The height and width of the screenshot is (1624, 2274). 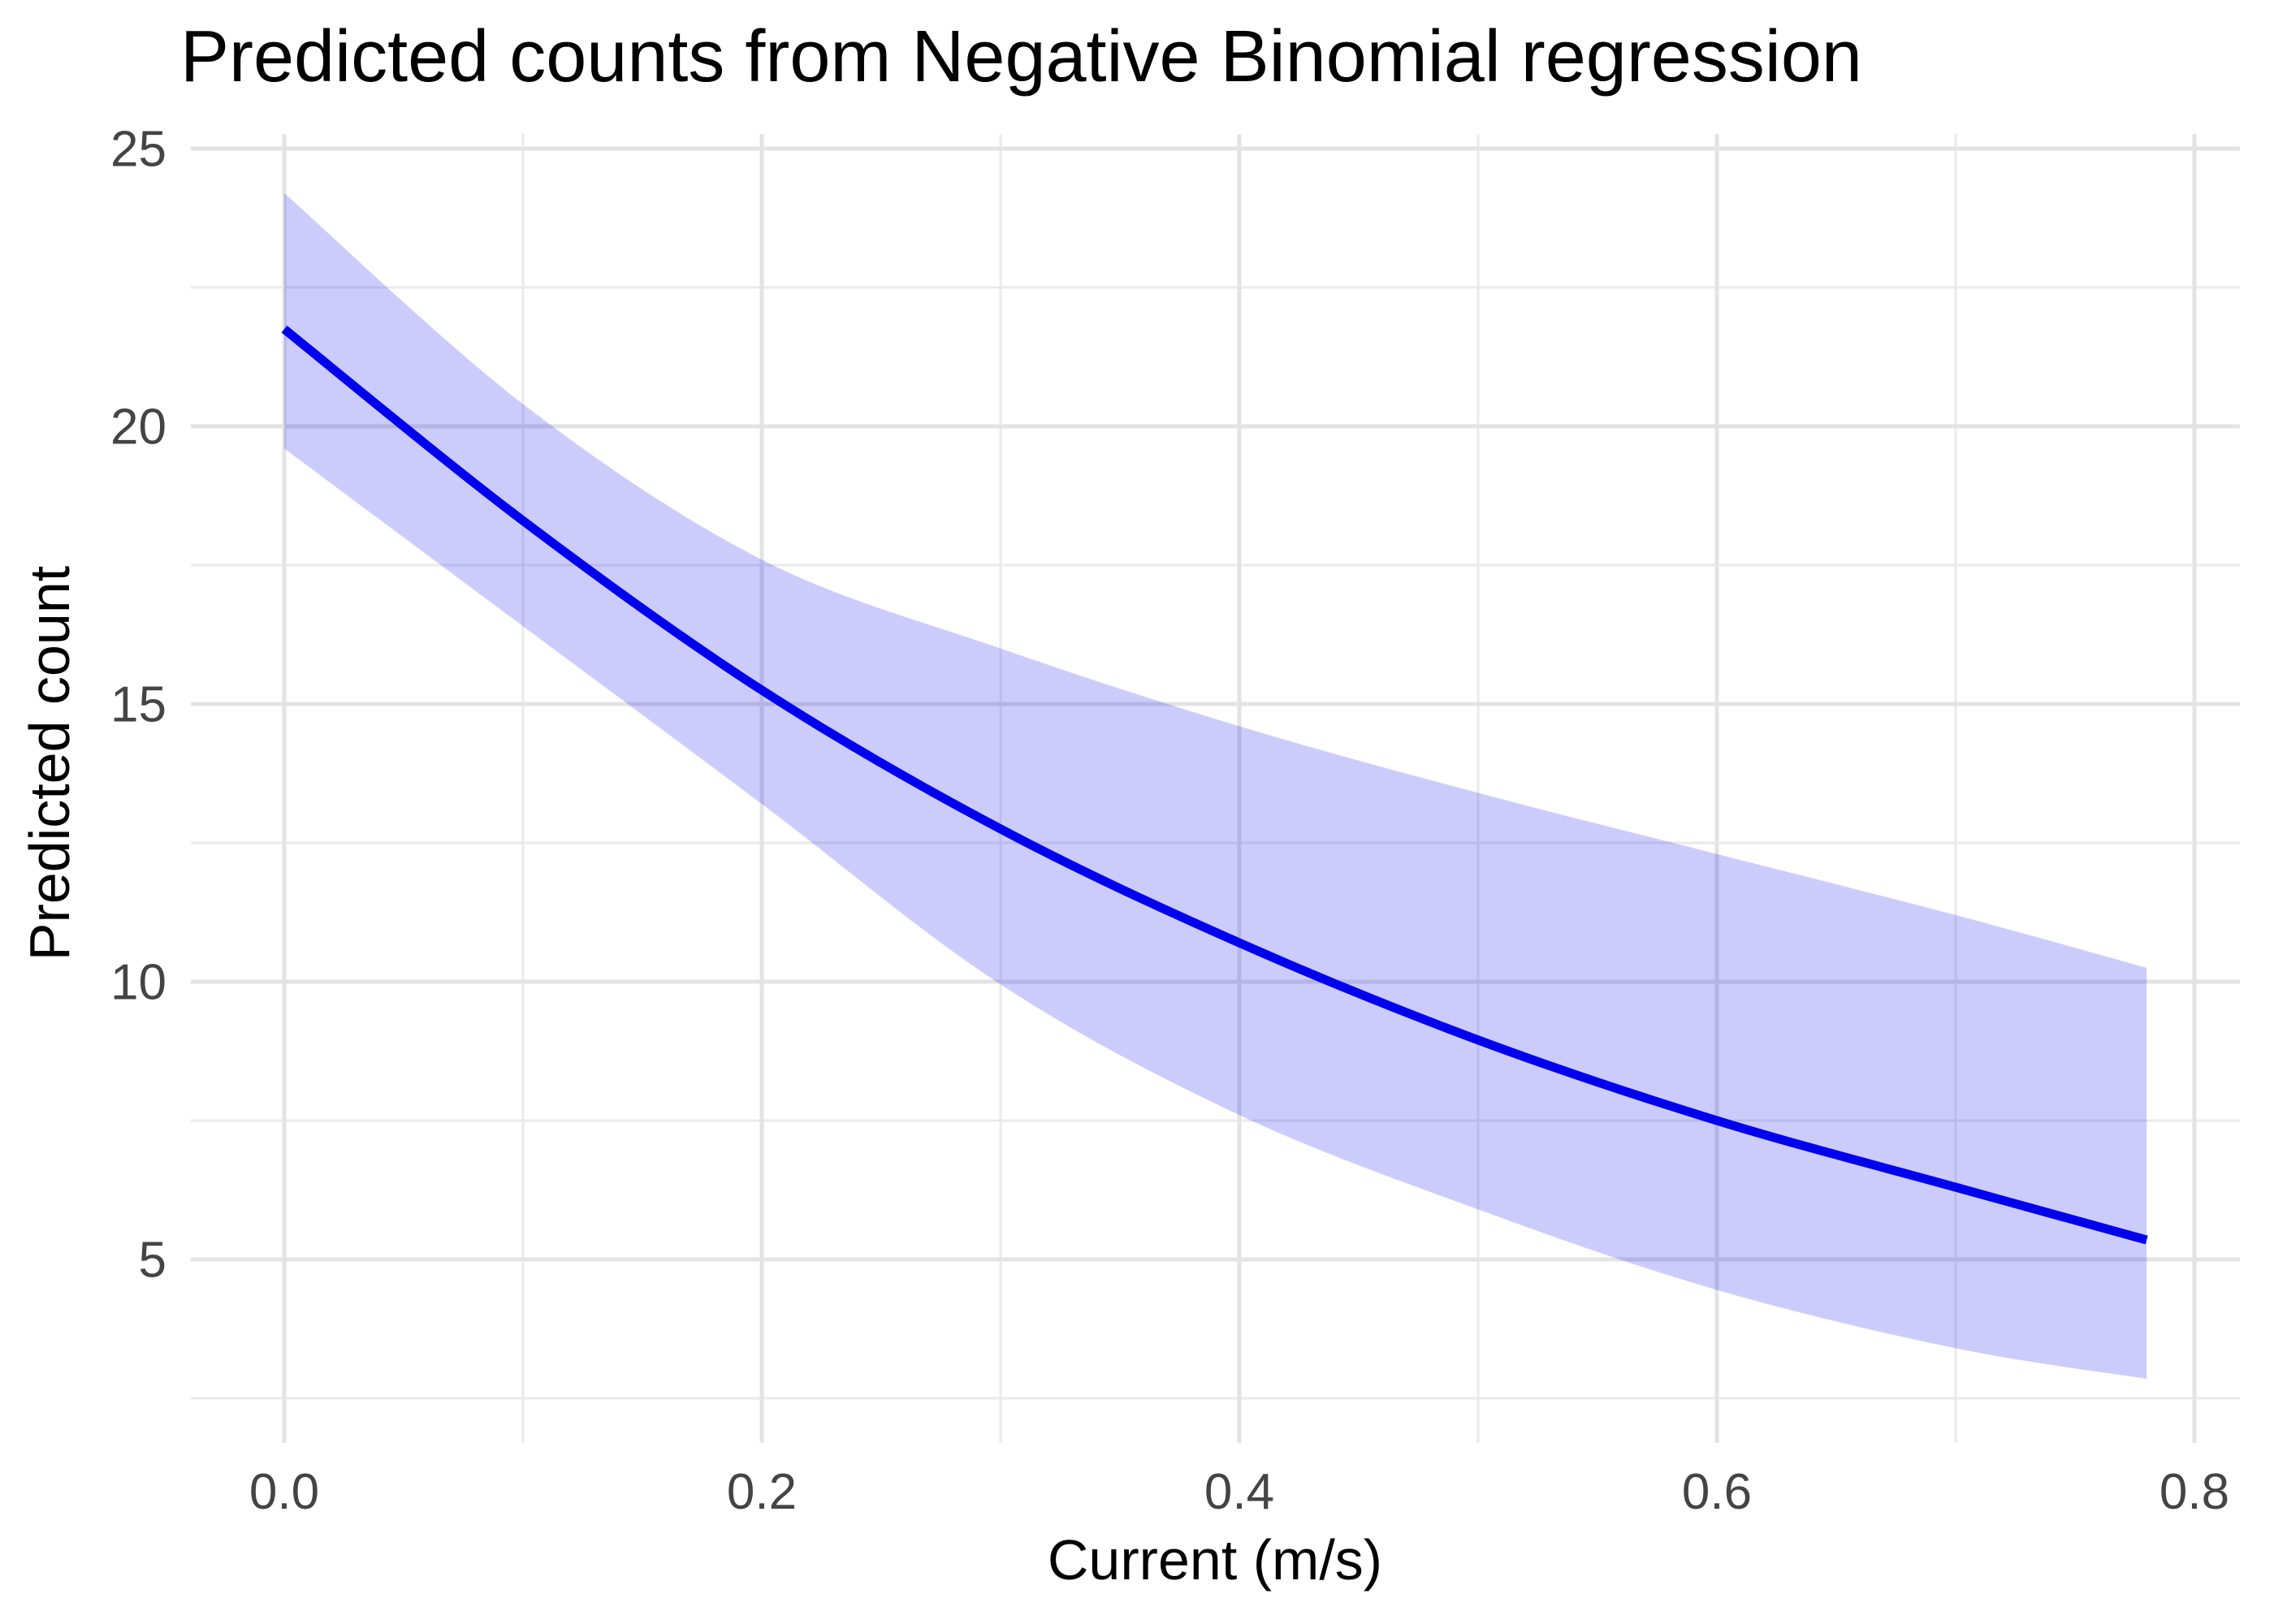 I want to click on y-axis-tick-labels: 5 10 15 20 25, so click(x=138, y=705).